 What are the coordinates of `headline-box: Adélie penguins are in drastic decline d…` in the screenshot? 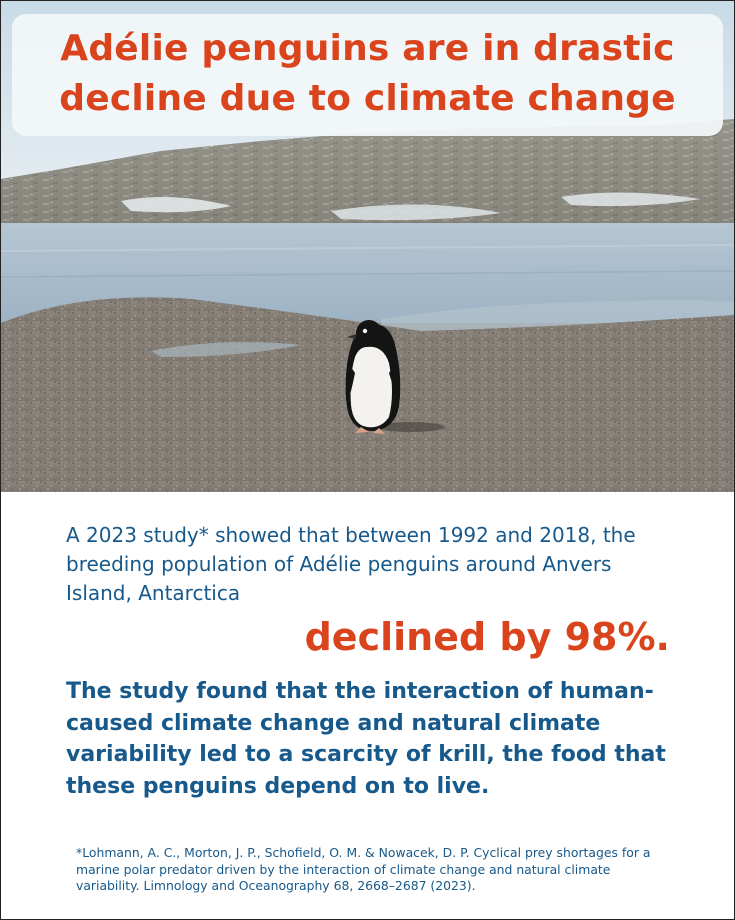 It's located at (367, 75).